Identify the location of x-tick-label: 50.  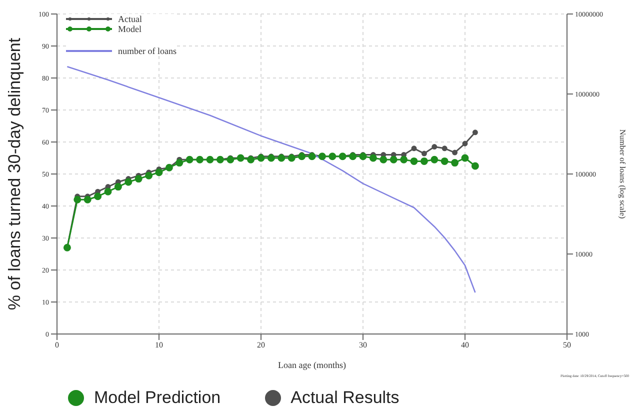
(567, 345).